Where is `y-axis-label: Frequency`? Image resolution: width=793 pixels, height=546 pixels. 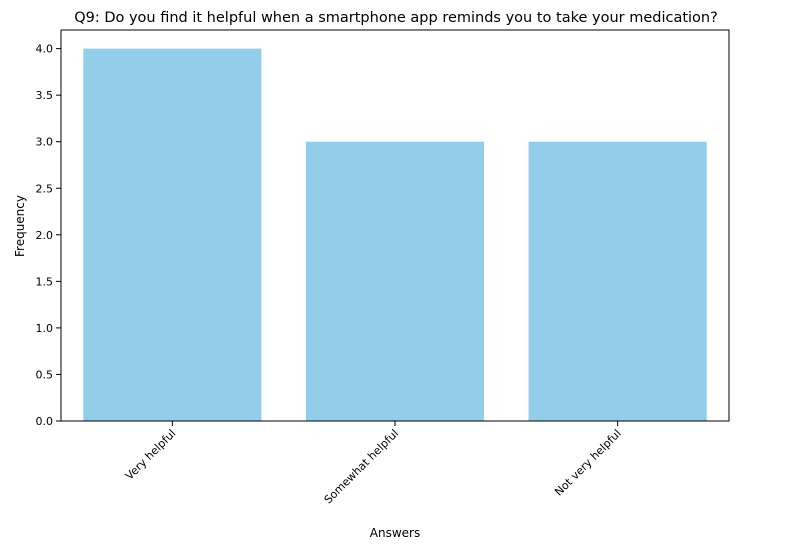
y-axis-label: Frequency is located at coordinates (20, 226).